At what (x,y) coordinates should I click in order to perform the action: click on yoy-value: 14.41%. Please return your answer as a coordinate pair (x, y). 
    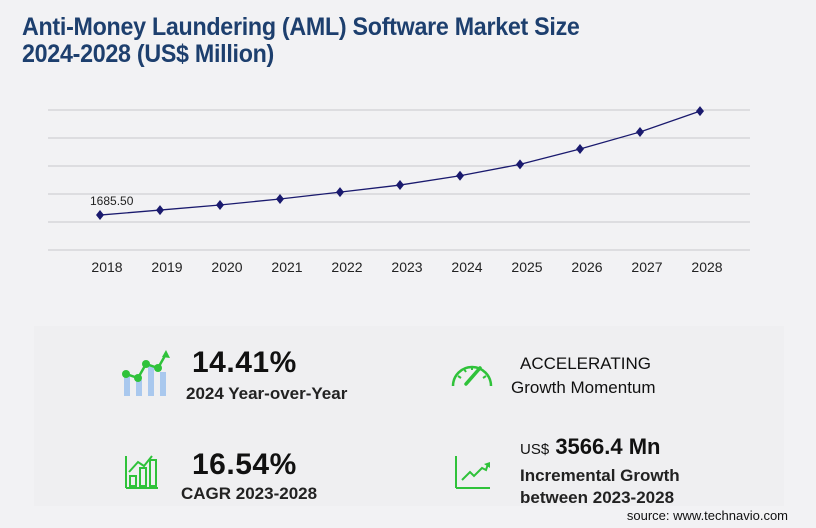
    Looking at the image, I should click on (244, 362).